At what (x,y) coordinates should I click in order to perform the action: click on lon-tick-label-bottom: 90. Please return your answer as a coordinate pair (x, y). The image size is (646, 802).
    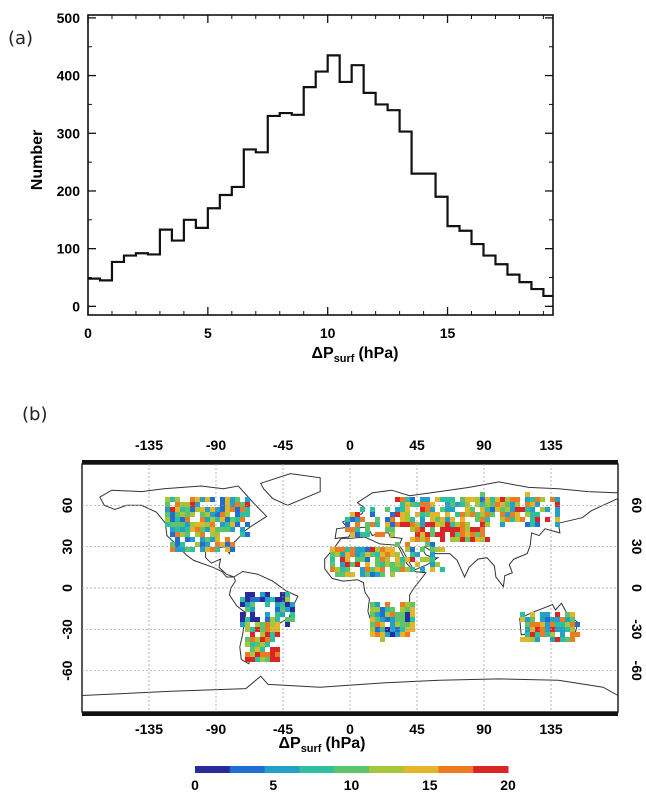
    Looking at the image, I should click on (484, 729).